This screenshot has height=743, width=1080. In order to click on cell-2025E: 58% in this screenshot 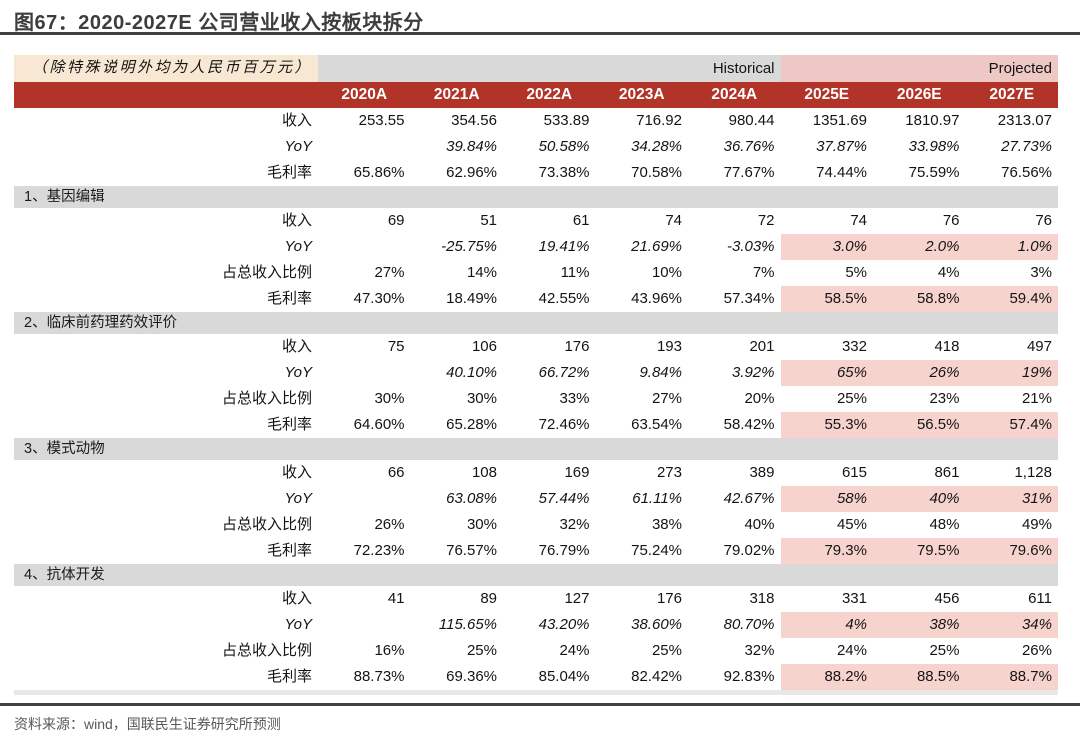, I will do `click(826, 499)`.